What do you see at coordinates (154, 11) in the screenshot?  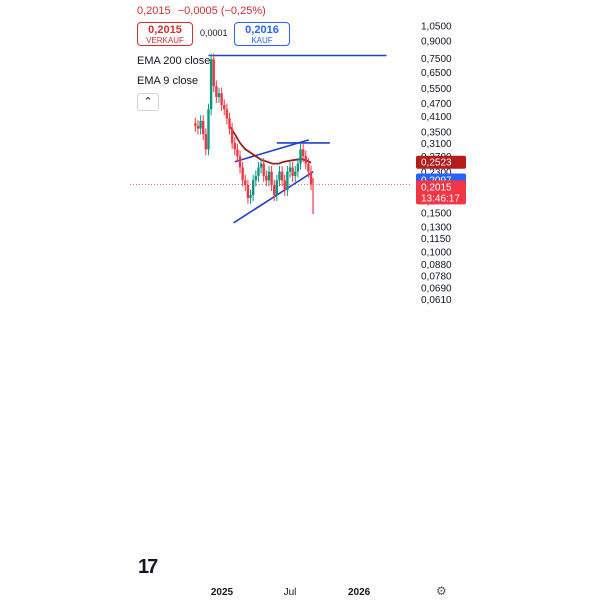 I see `last-price: 0,2015` at bounding box center [154, 11].